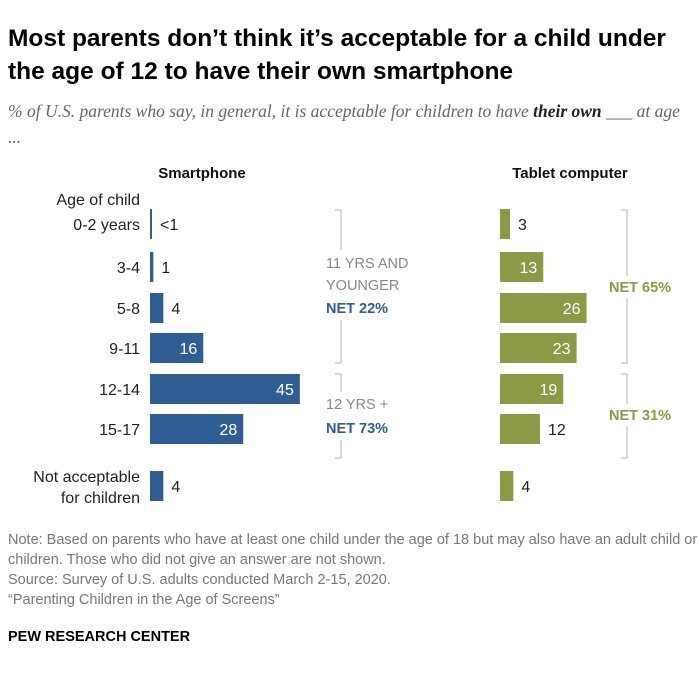  What do you see at coordinates (362, 286) in the screenshot?
I see `annotation-under12-label-2: YOUNGER` at bounding box center [362, 286].